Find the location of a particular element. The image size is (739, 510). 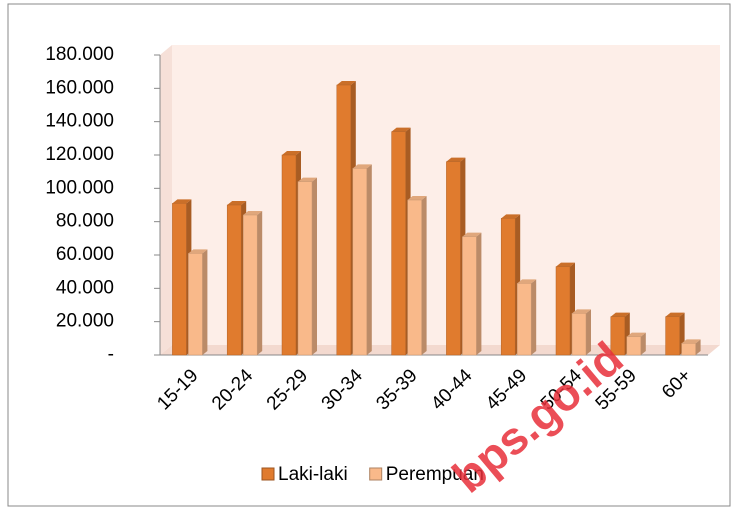

y-tick-label: 180.000 is located at coordinates (79, 54).